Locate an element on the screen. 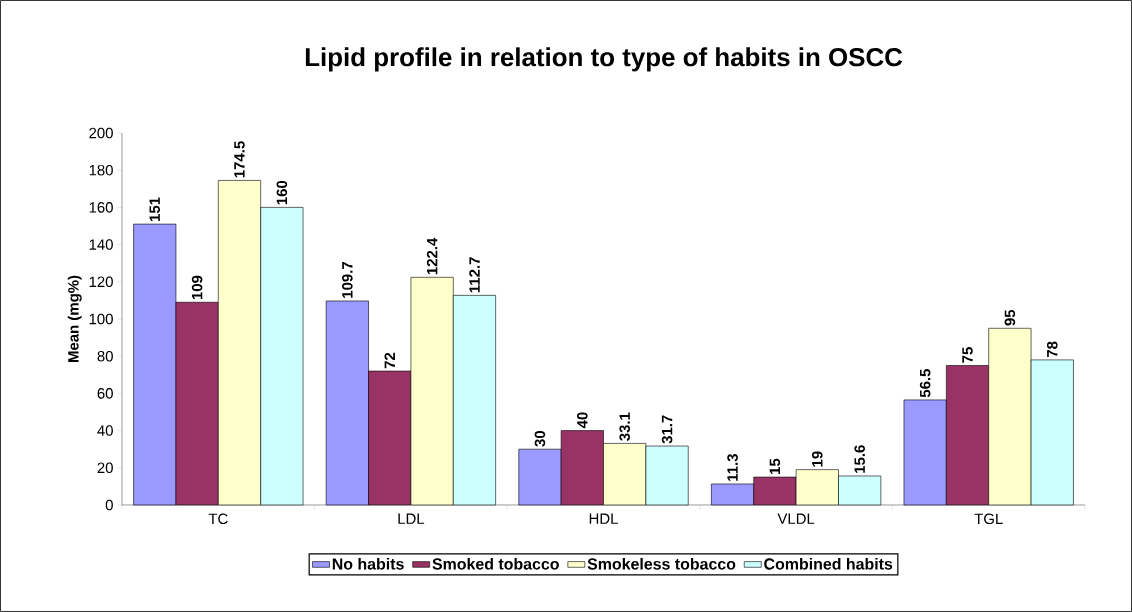 This screenshot has width=1132, height=612. data-label: 30 is located at coordinates (540, 438).